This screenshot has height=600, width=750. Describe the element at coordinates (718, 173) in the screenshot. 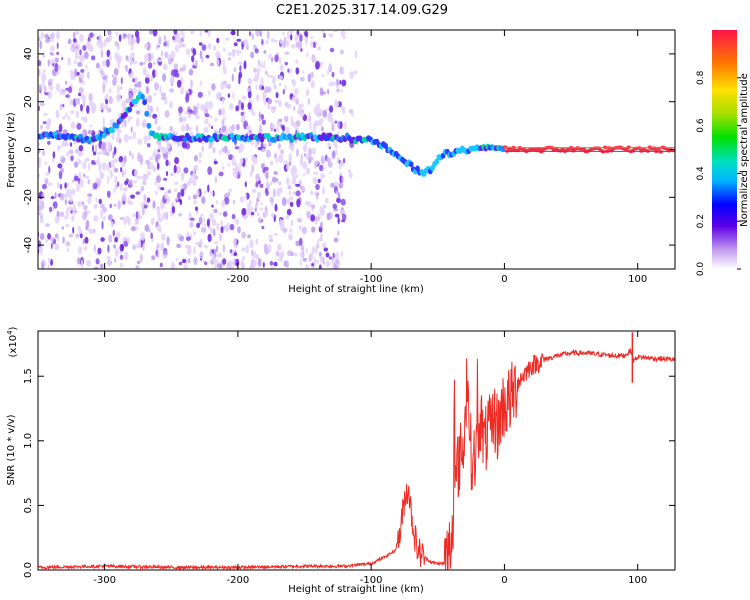

I see `colorbar-ticks: 0.0 0.2 0.4 0.6 0.8` at that location.